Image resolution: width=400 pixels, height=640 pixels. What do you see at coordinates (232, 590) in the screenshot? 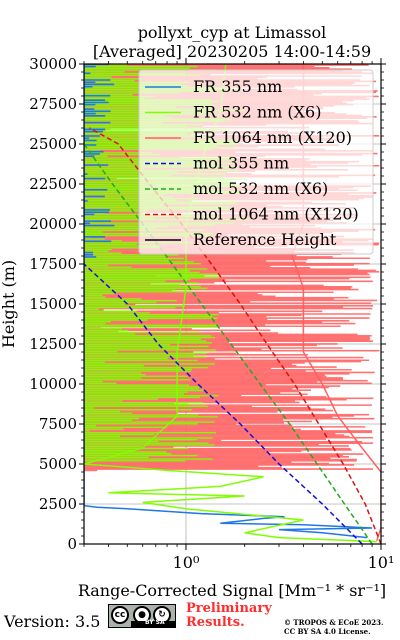
I see `x-axis-label: Range-Corrected Signal [Mm⁻¹ * sr⁻¹]` at bounding box center [232, 590].